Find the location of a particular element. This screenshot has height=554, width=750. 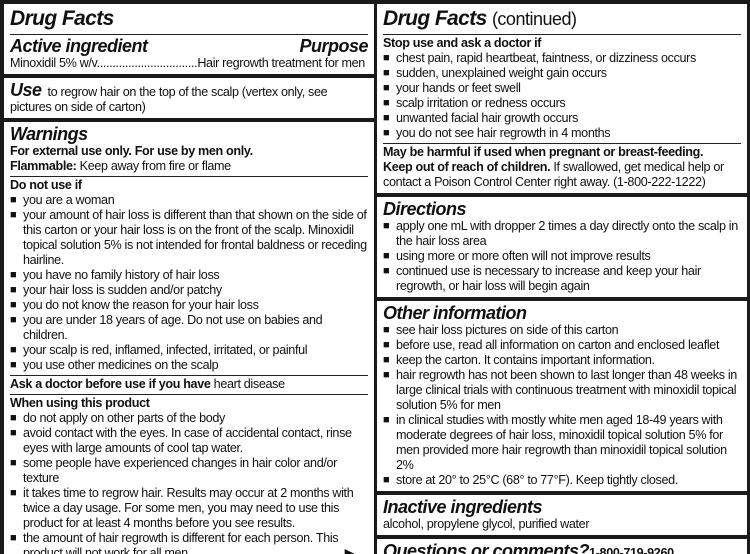

stop-use-heading: Stop use and ask a doctor if is located at coordinates (462, 43).